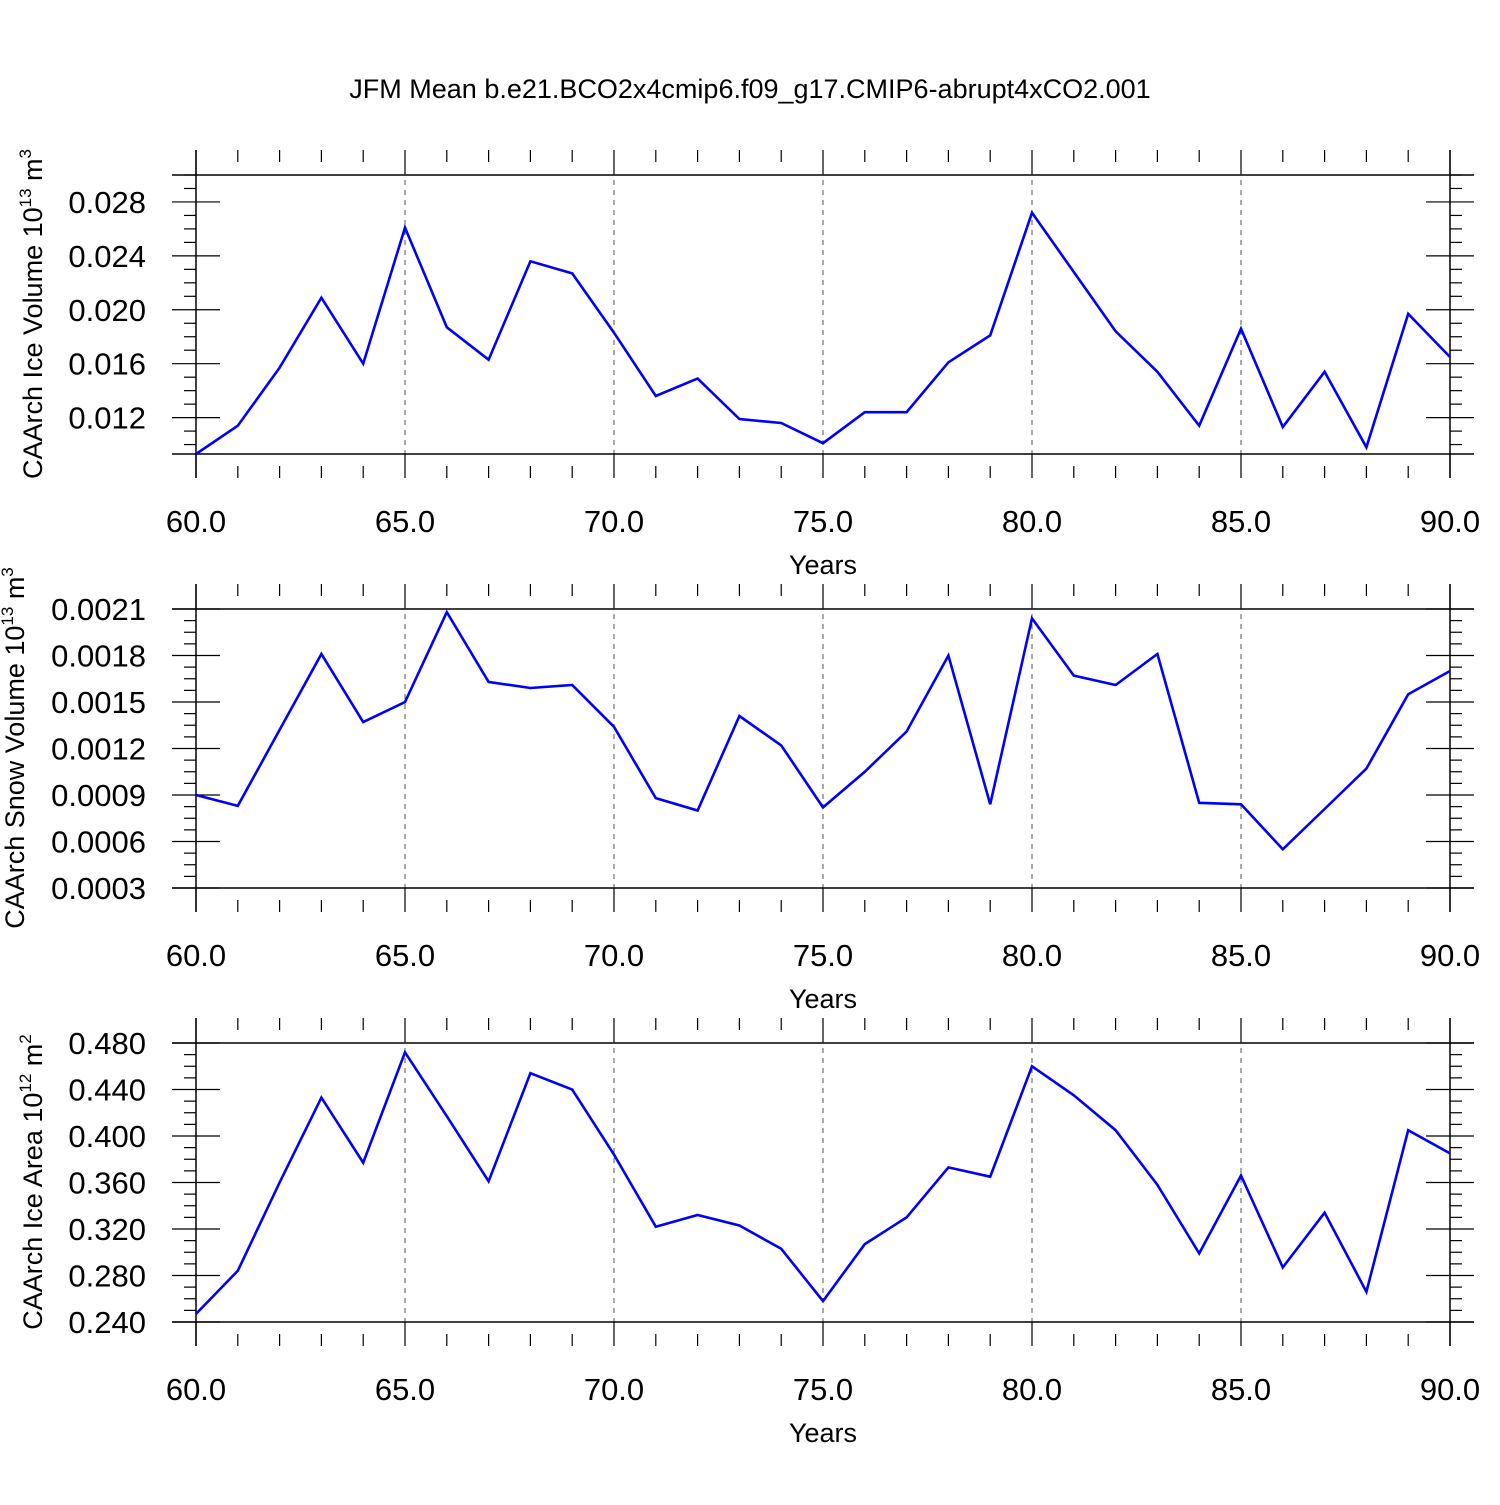 This screenshot has width=1500, height=1505. What do you see at coordinates (107, 364) in the screenshot?
I see `y-tick-label: 0.016` at bounding box center [107, 364].